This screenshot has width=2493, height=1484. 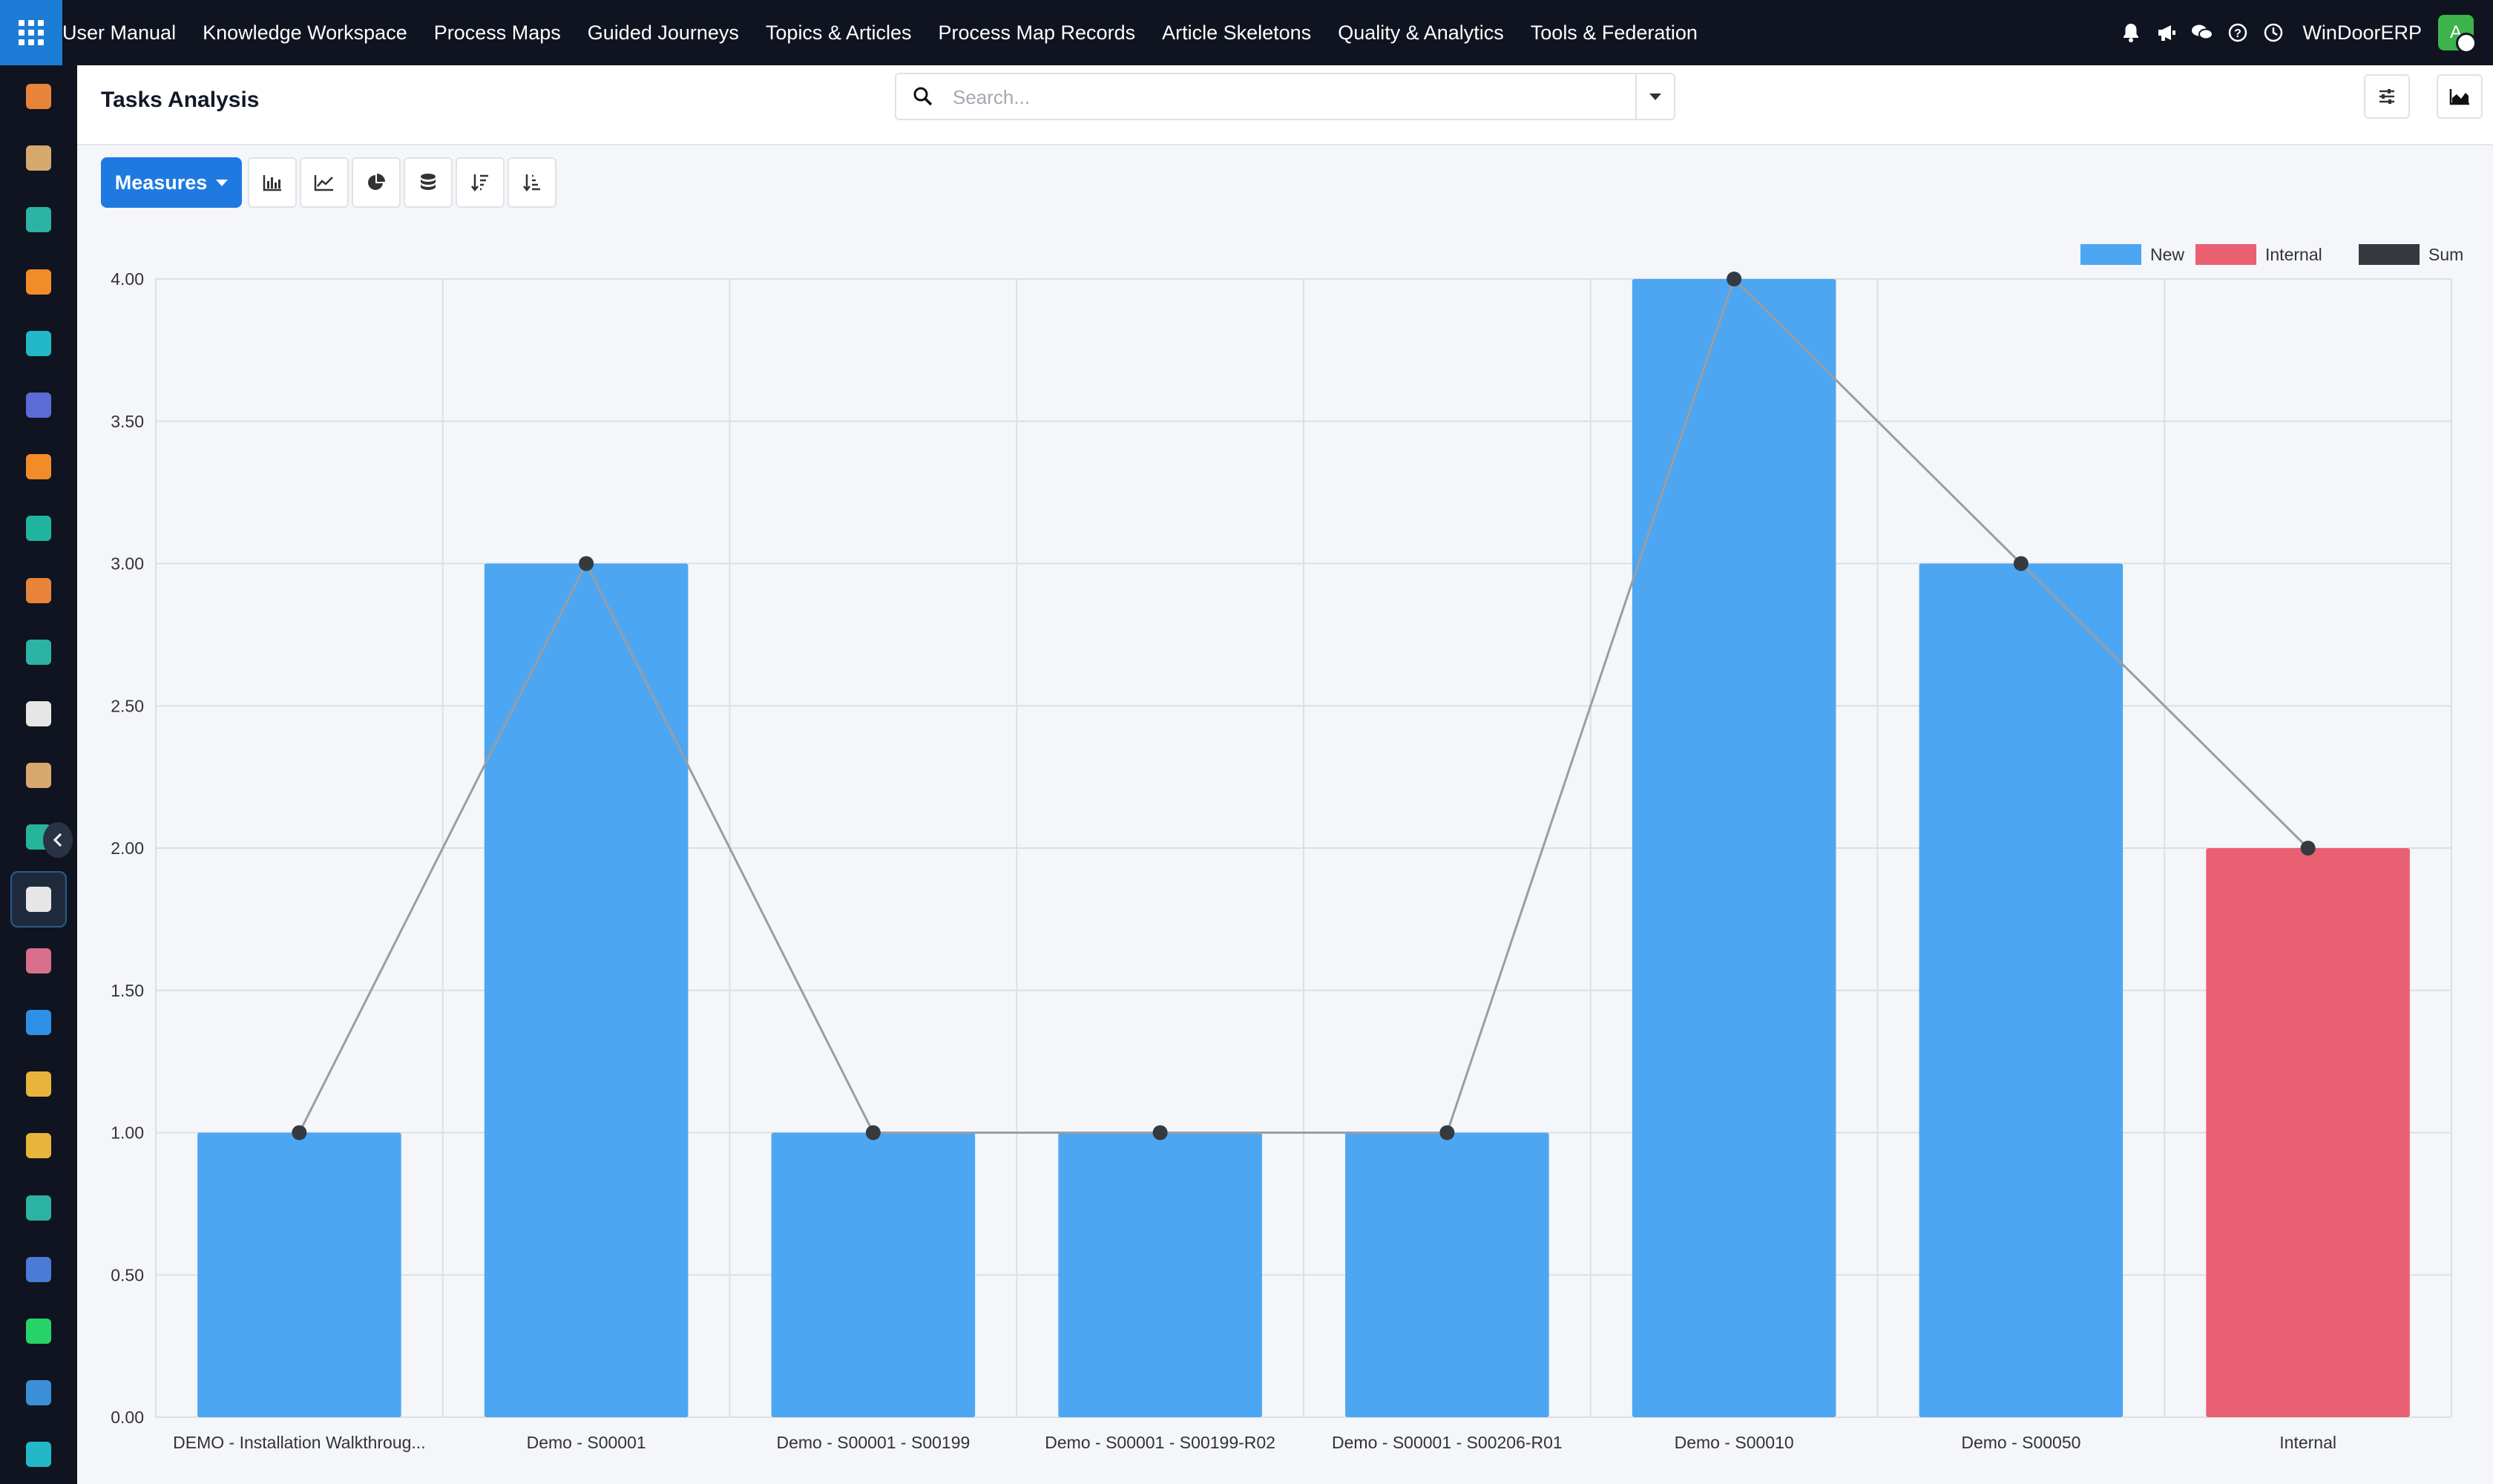 I want to click on pie-chart-icon, so click(x=376, y=182).